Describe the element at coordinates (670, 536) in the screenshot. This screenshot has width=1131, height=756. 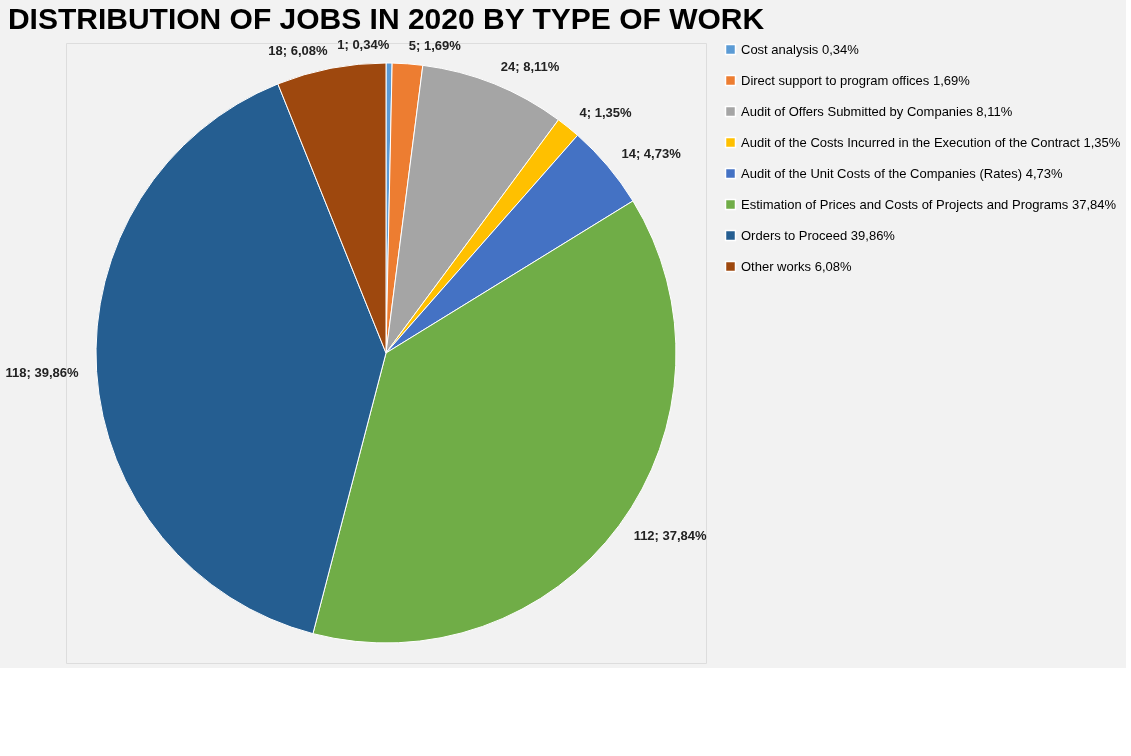
I see `data-label: 112; 37,84%` at that location.